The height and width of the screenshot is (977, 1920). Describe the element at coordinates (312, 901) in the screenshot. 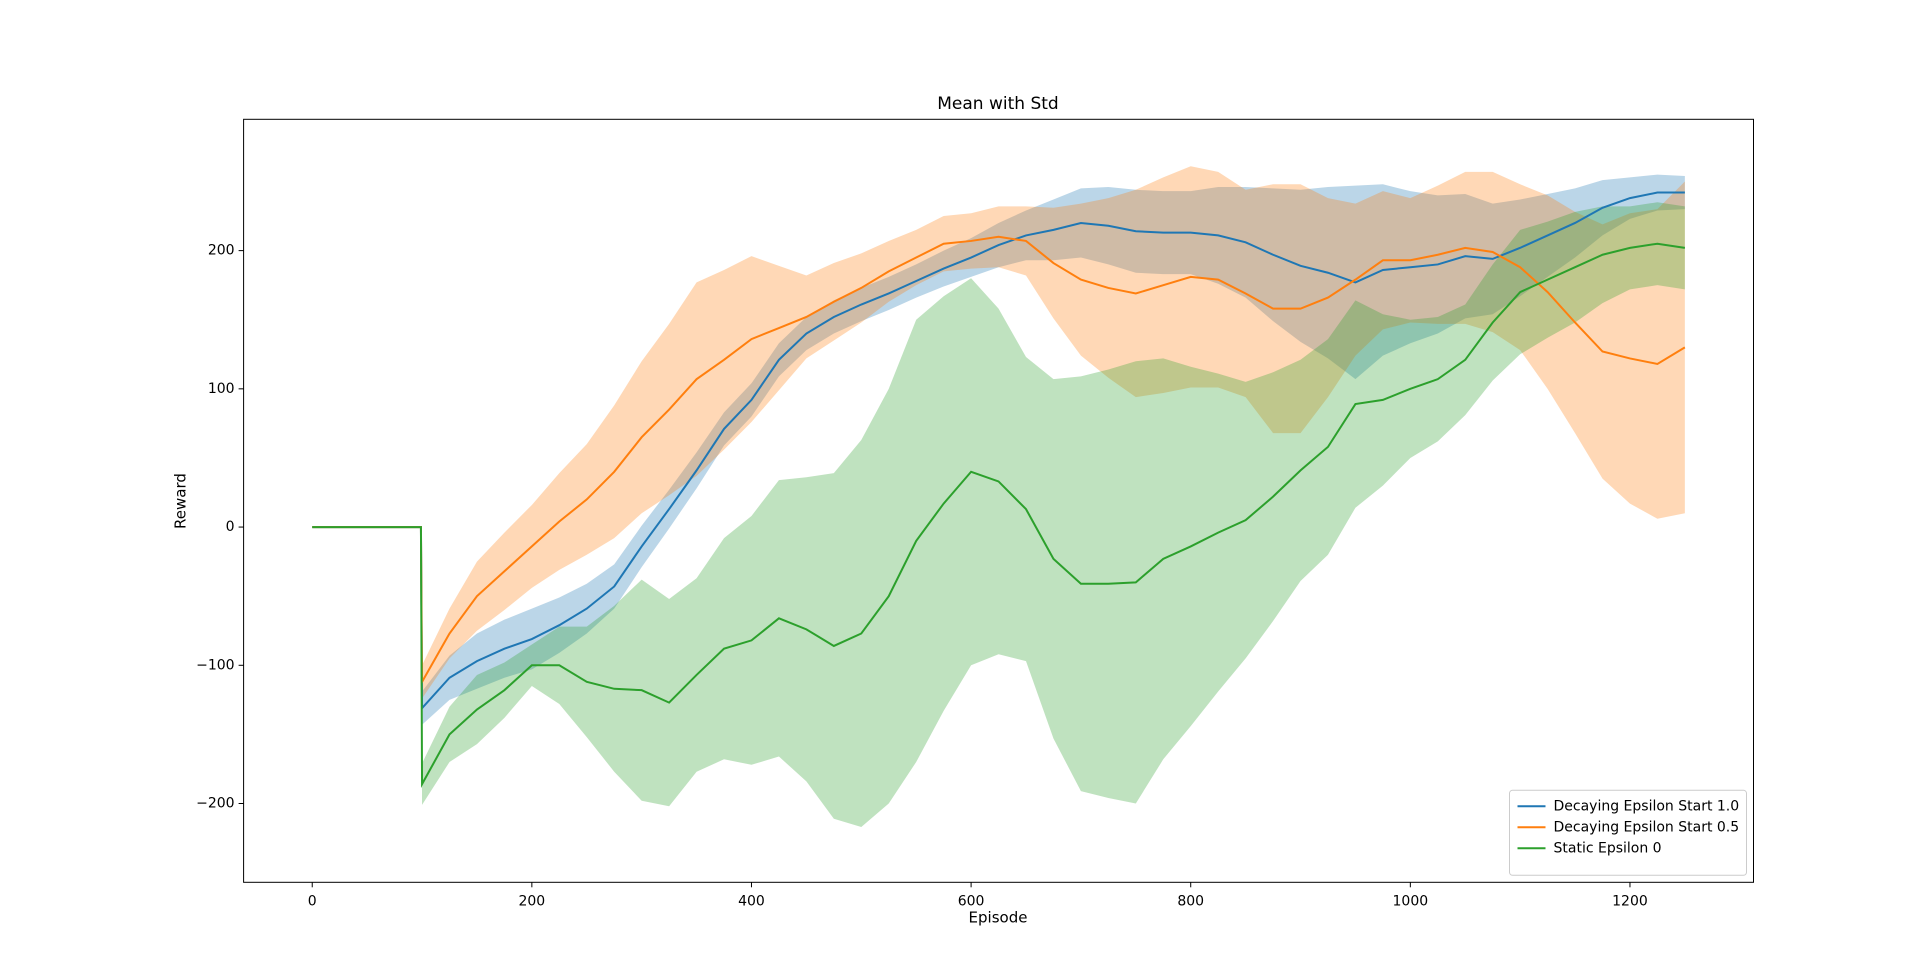

I see `x-tick-label: 0` at that location.